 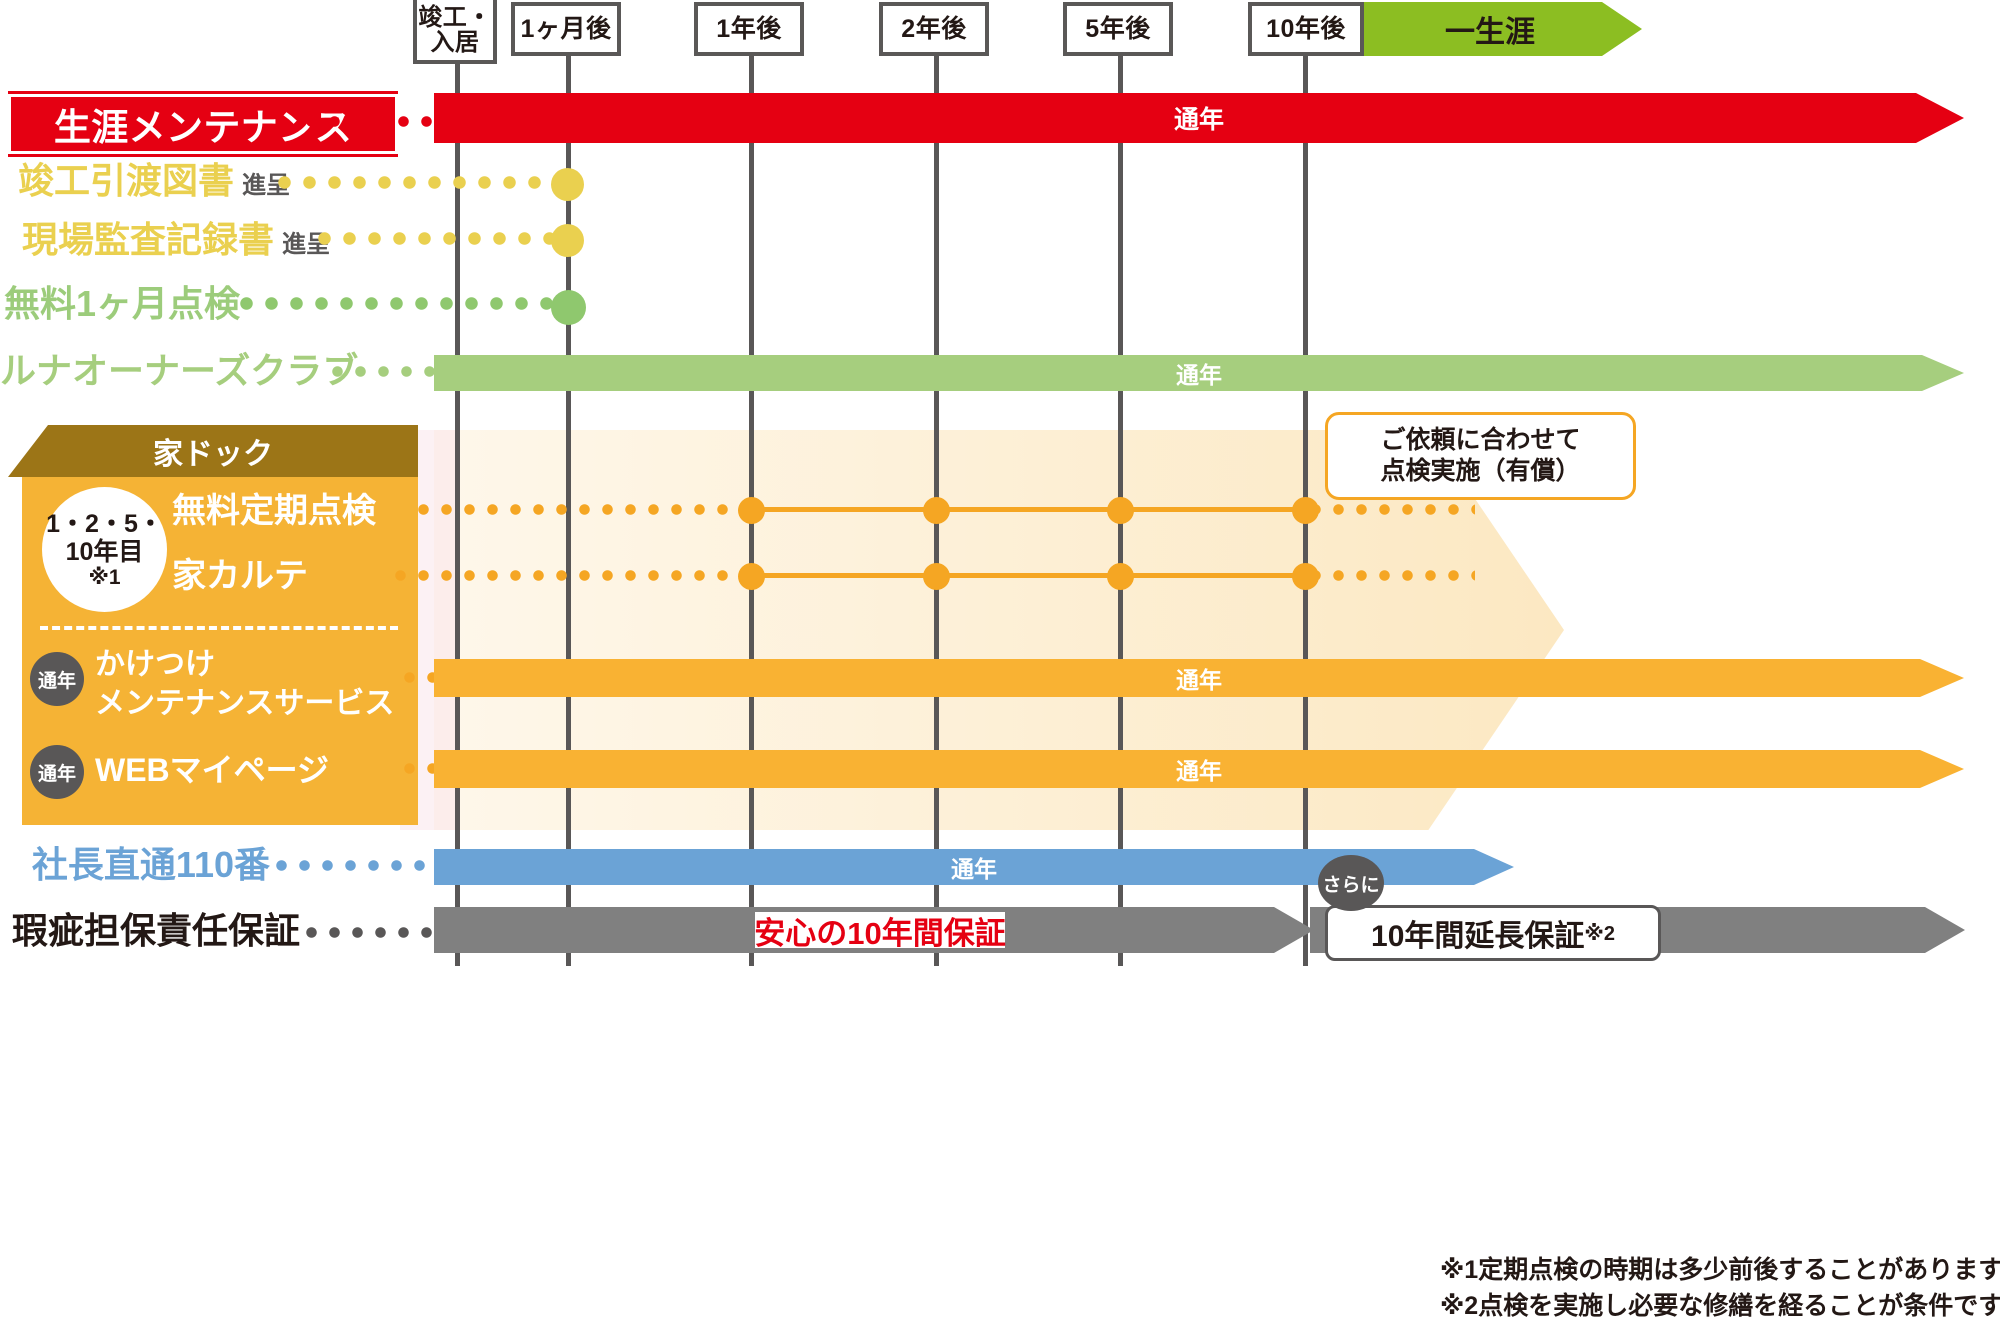 What do you see at coordinates (104, 523) in the screenshot?
I see `inspection-years-line1: 1・2・5・` at bounding box center [104, 523].